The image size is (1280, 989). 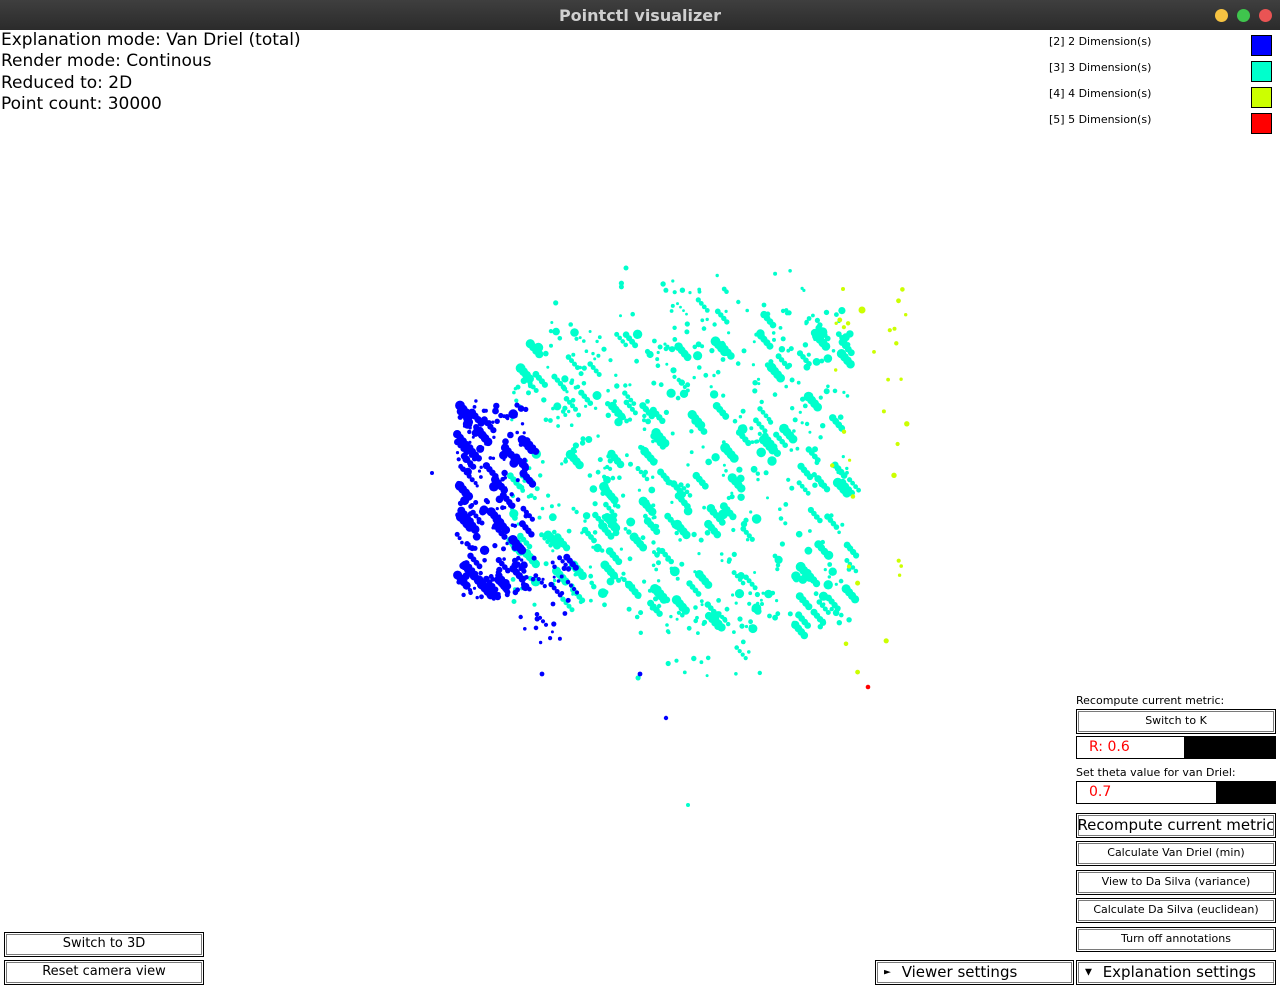 I want to click on point-count-text: Point count: 30000, so click(x=81, y=103).